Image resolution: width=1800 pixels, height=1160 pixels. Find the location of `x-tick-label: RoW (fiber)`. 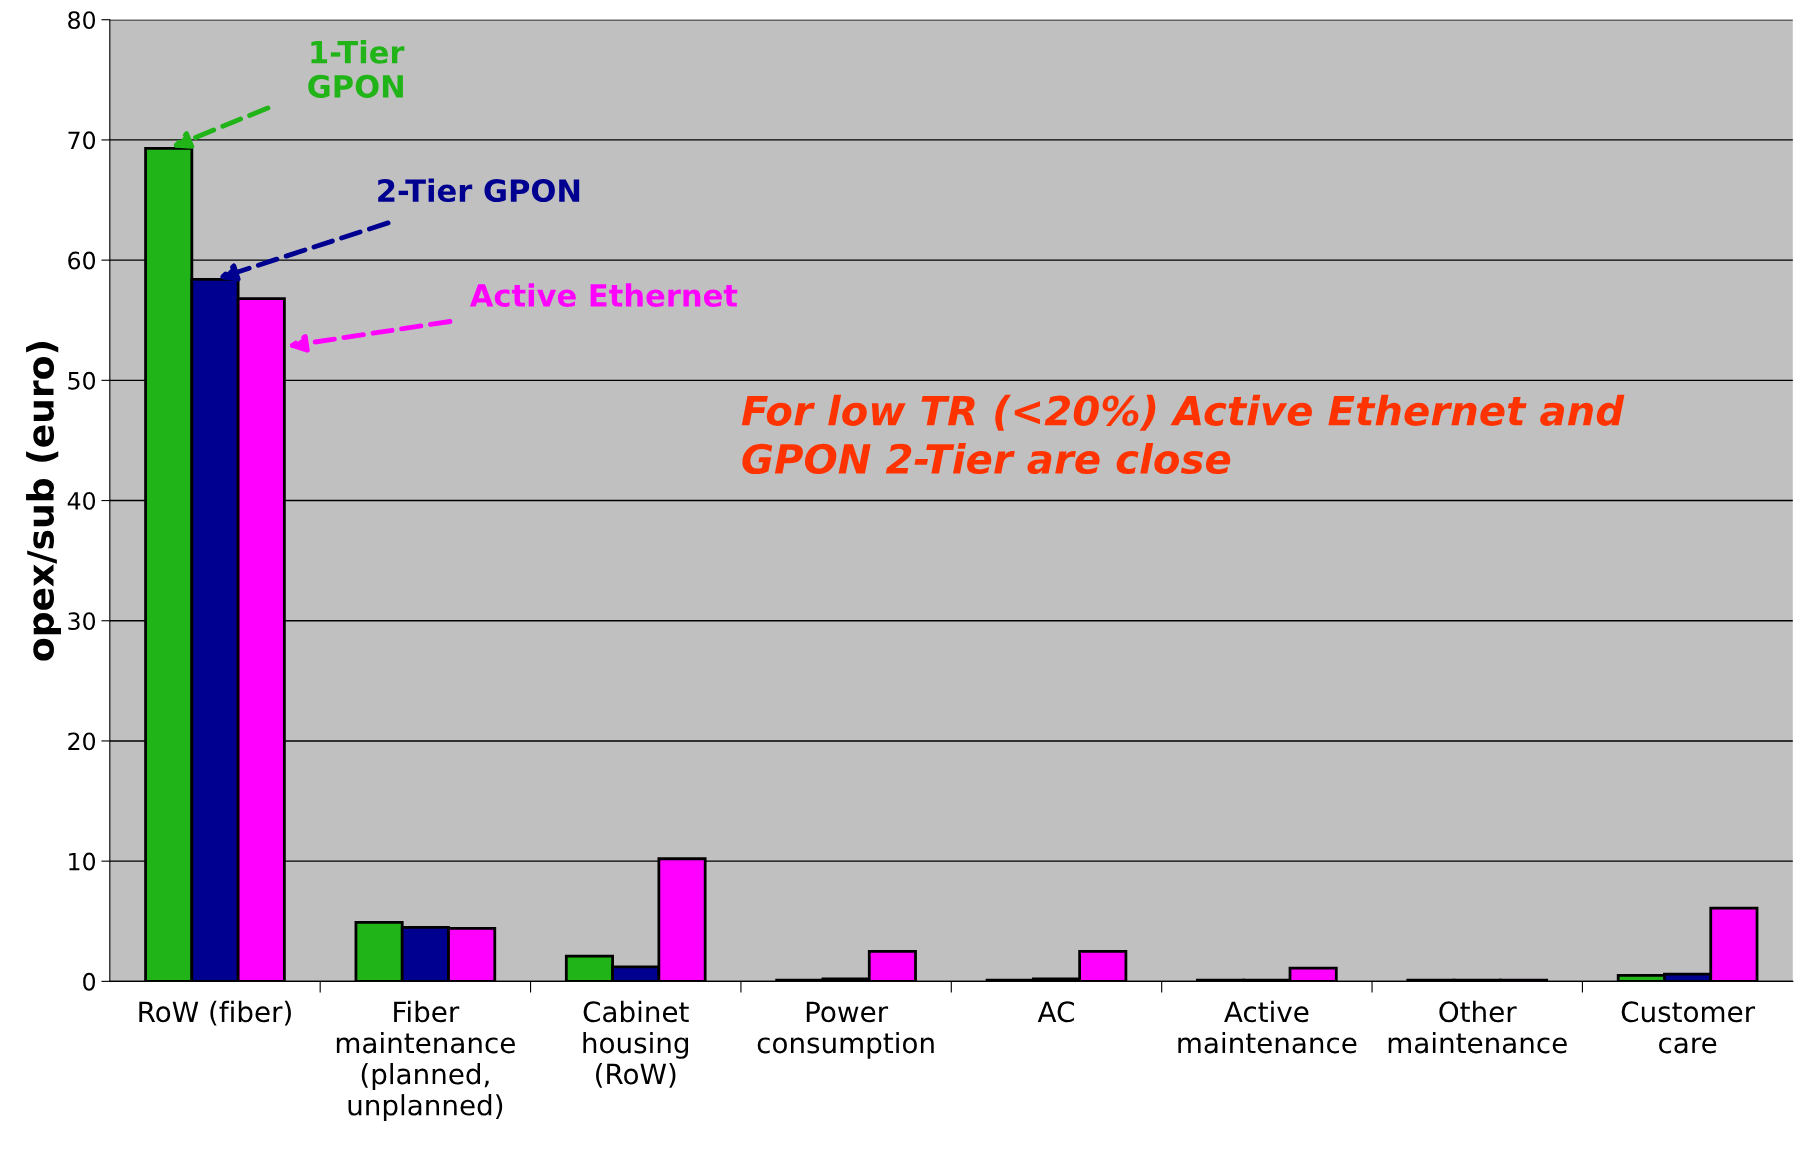

x-tick-label: RoW (fiber) is located at coordinates (215, 1013).